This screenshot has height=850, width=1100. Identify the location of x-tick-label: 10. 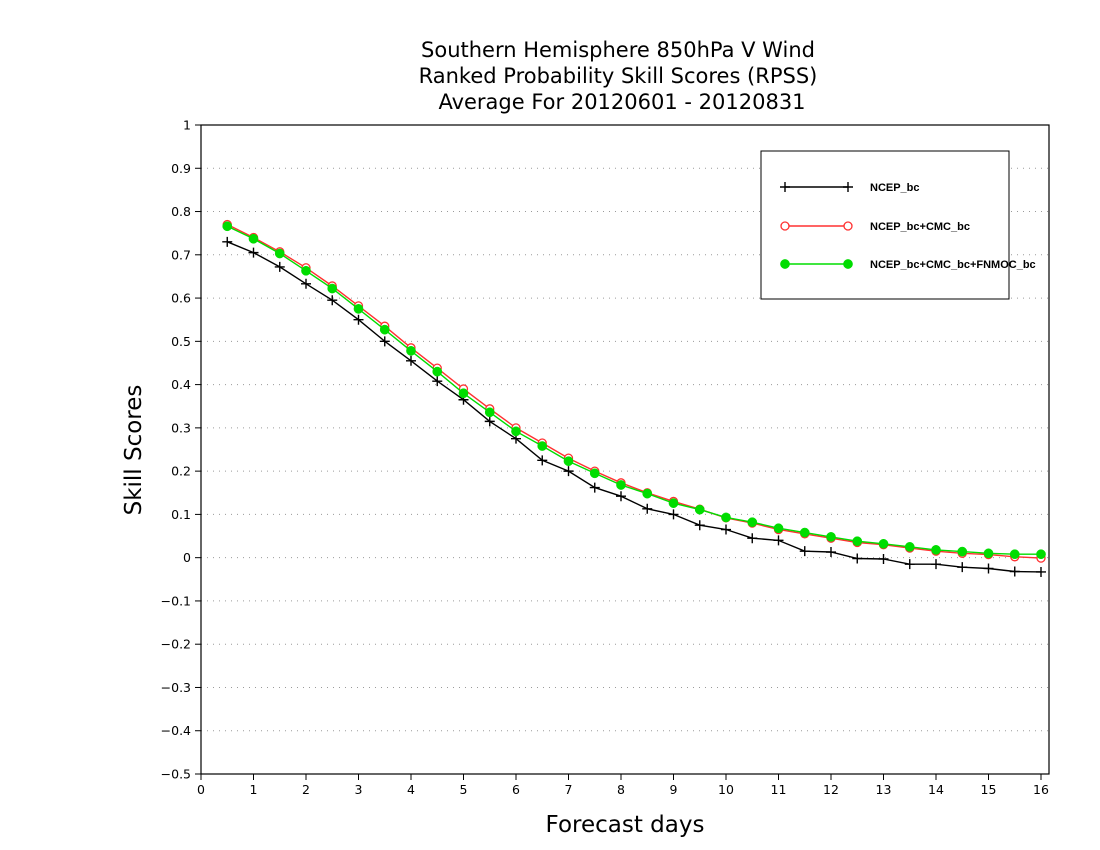
(726, 789).